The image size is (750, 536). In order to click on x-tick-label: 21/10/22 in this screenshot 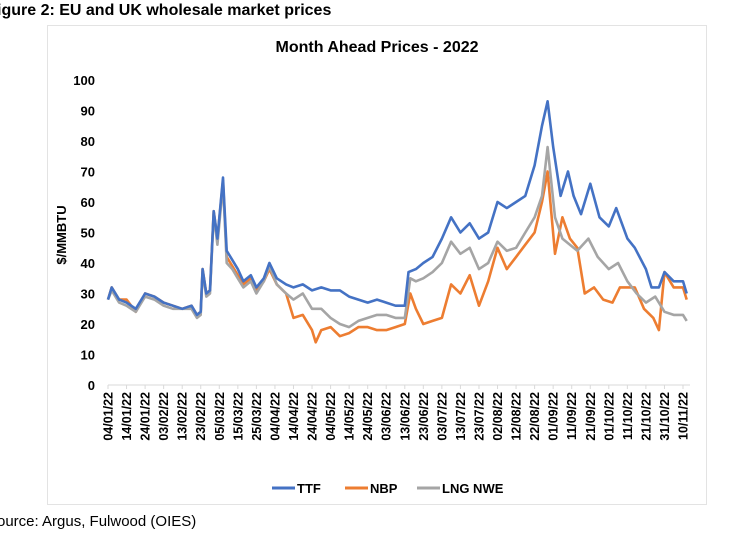, I will do `click(646, 416)`.